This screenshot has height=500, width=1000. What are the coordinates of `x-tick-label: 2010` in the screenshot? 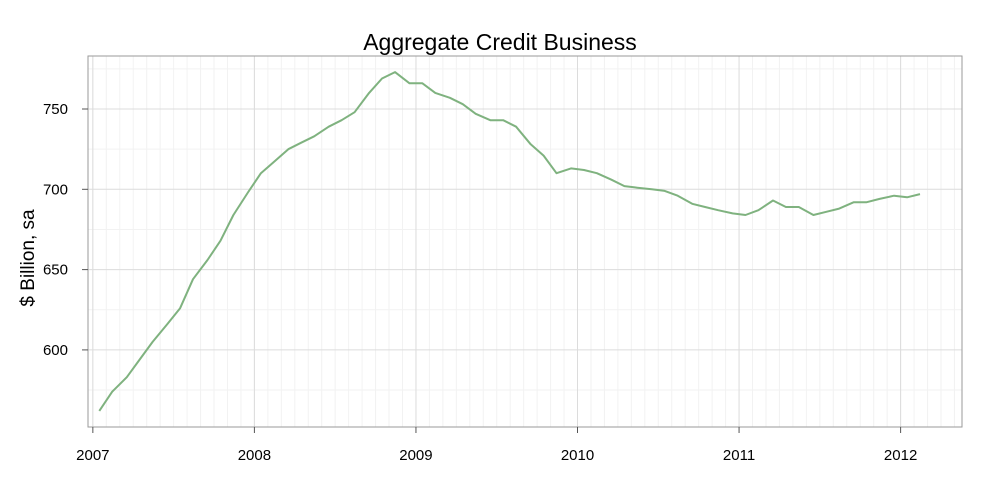 It's located at (577, 455).